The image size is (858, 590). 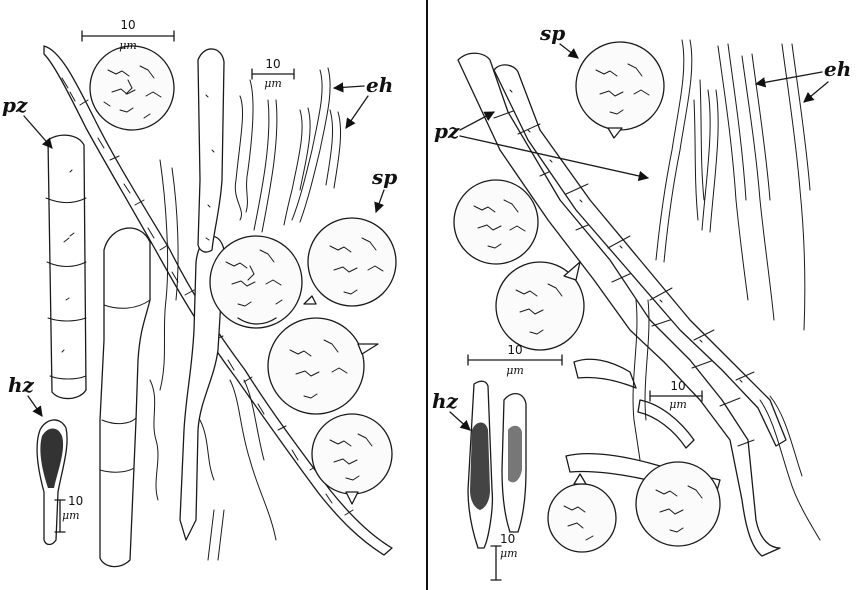 What do you see at coordinates (497, 464) in the screenshot?
I see `right-hz-structures` at bounding box center [497, 464].